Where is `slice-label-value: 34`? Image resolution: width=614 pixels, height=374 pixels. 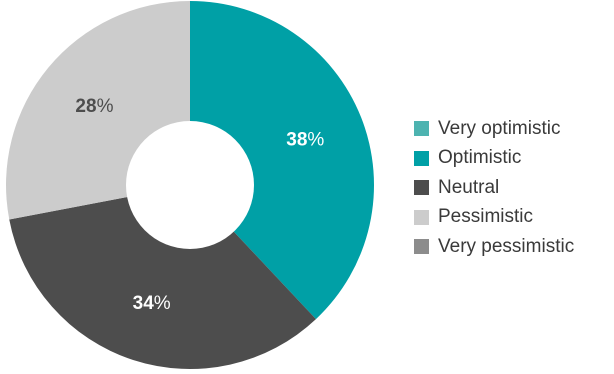 slice-label-value: 34 is located at coordinates (144, 302).